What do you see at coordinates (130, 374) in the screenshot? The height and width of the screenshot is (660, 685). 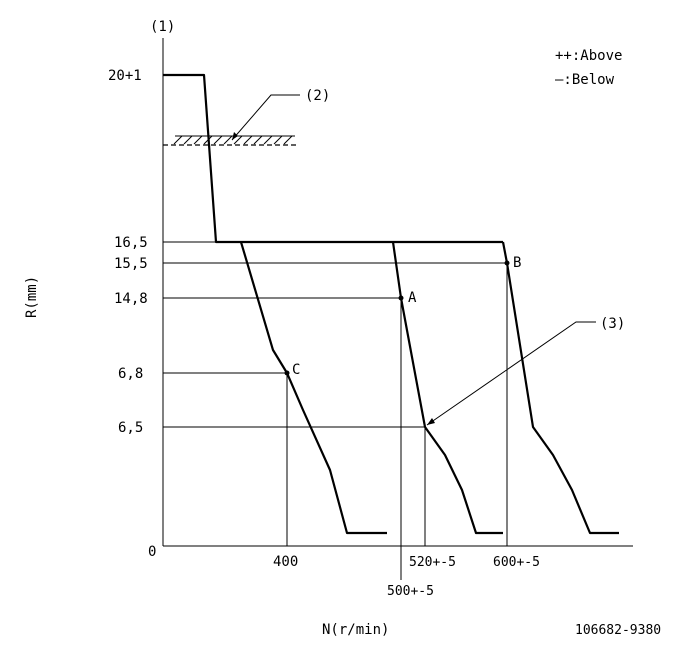 I see `y-tick-6-8: 6,8` at bounding box center [130, 374].